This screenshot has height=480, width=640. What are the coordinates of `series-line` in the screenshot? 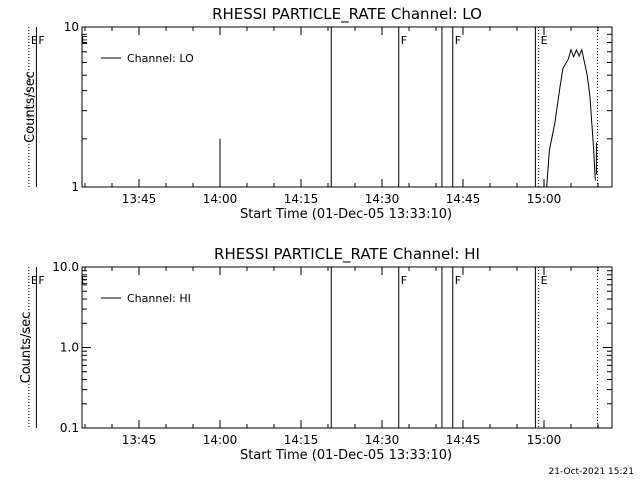 It's located at (571, 118).